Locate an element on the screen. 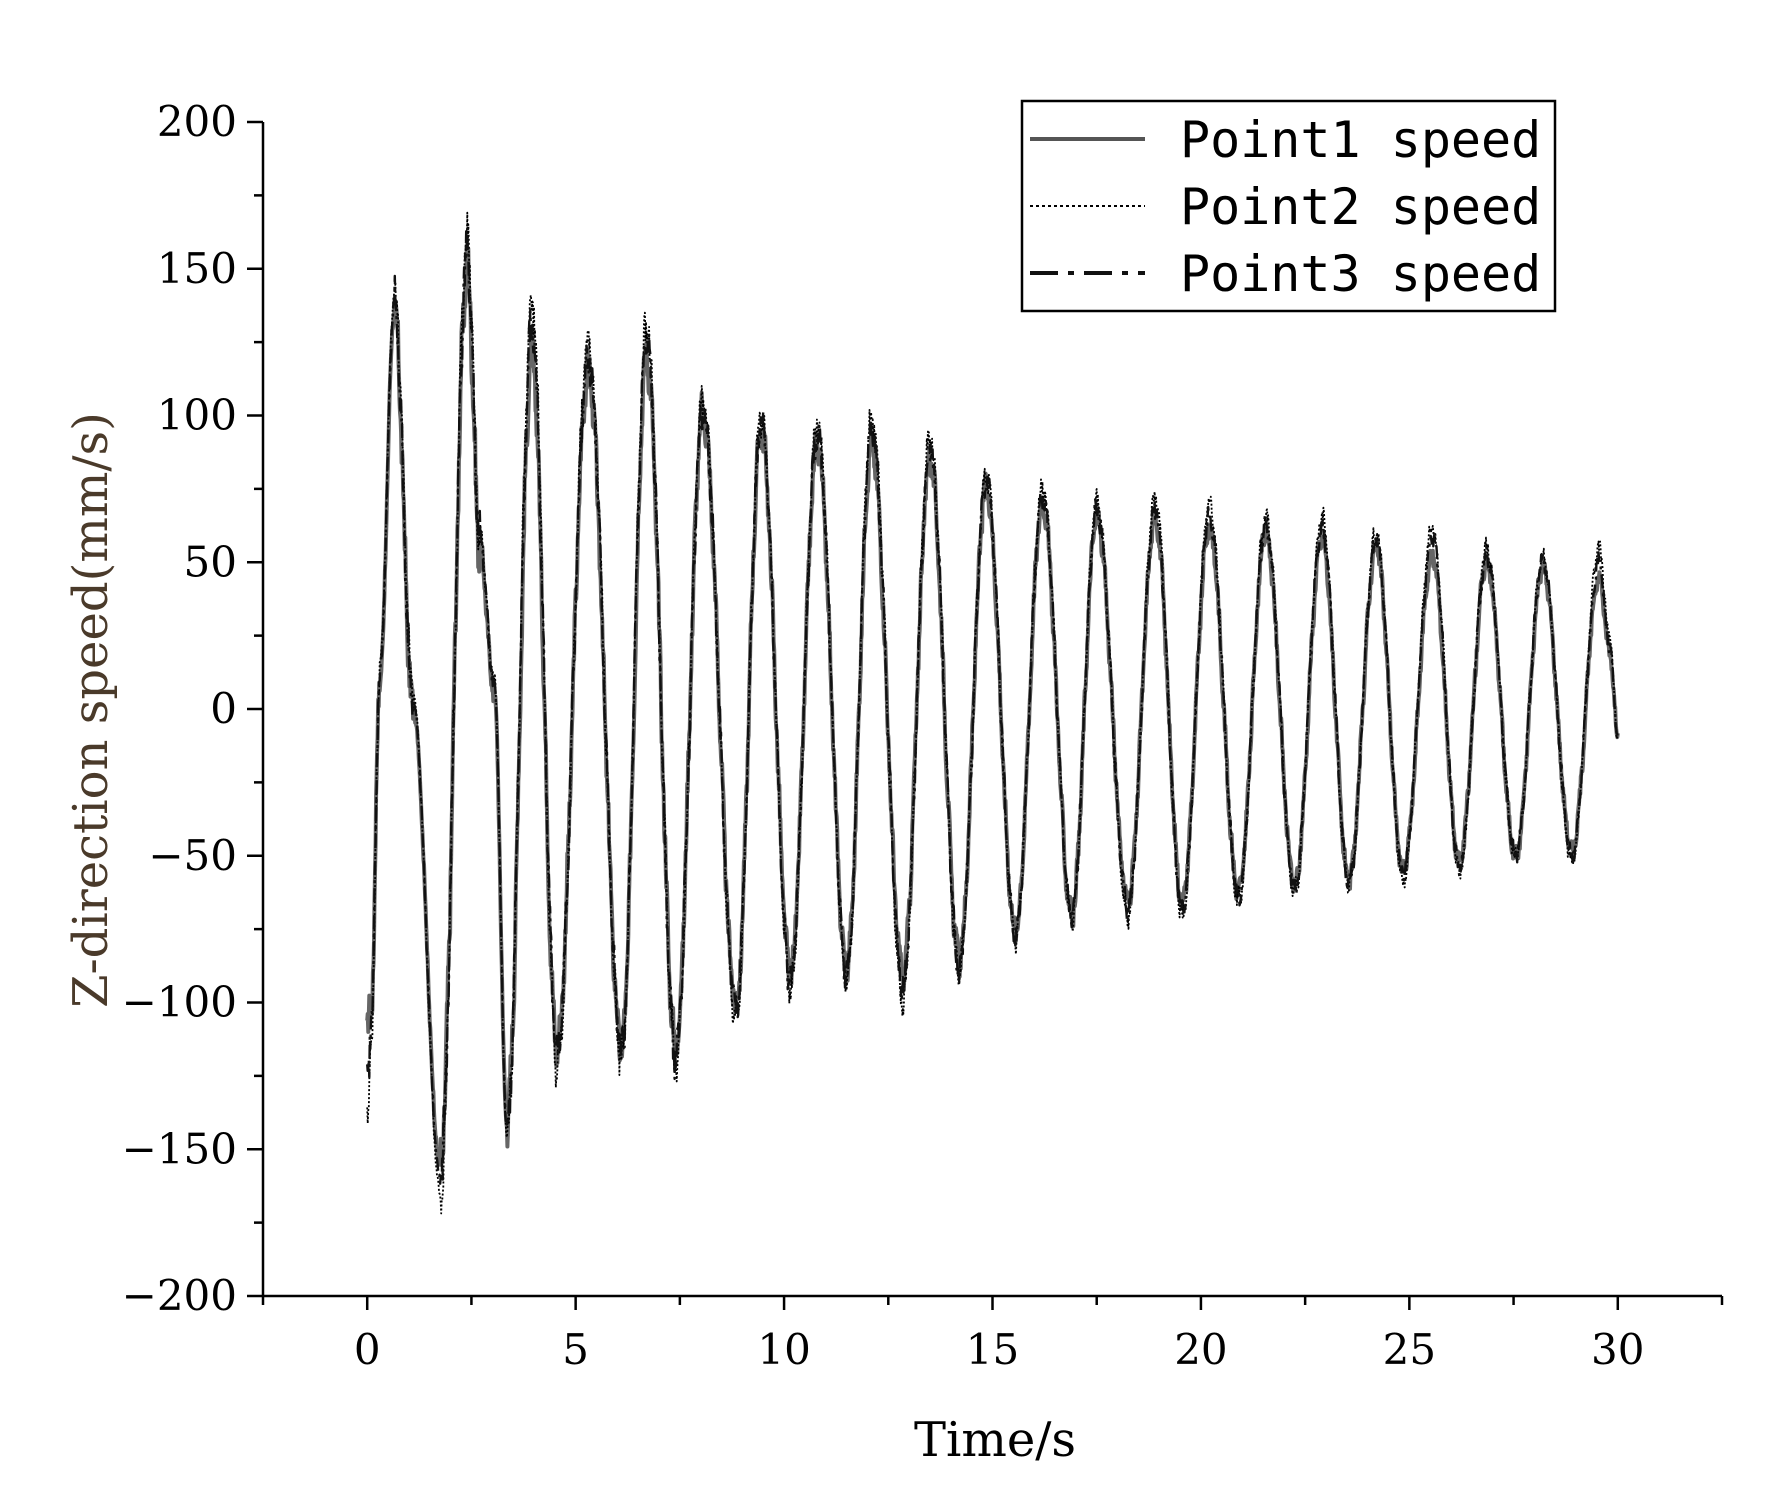 This screenshot has width=1781, height=1505. y-tick-label: −150 is located at coordinates (179, 1148).